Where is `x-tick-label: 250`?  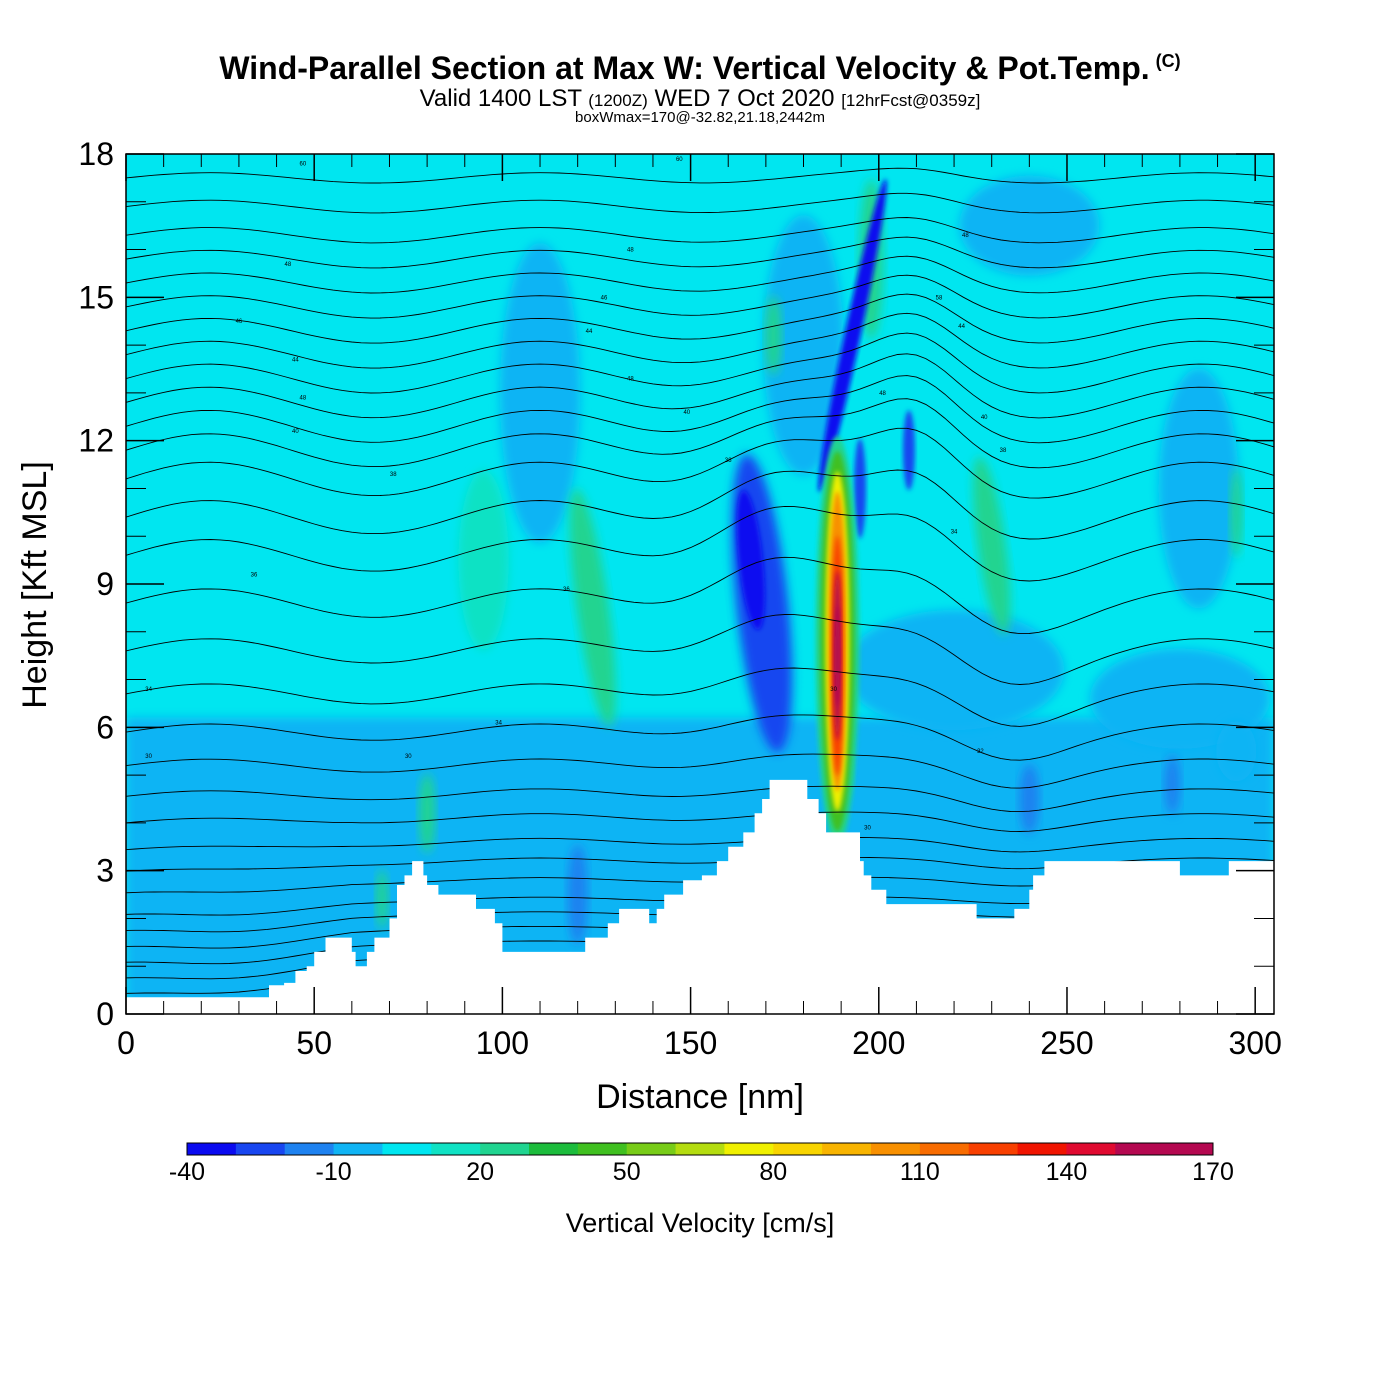
x-tick-label: 250 is located at coordinates (1066, 1043).